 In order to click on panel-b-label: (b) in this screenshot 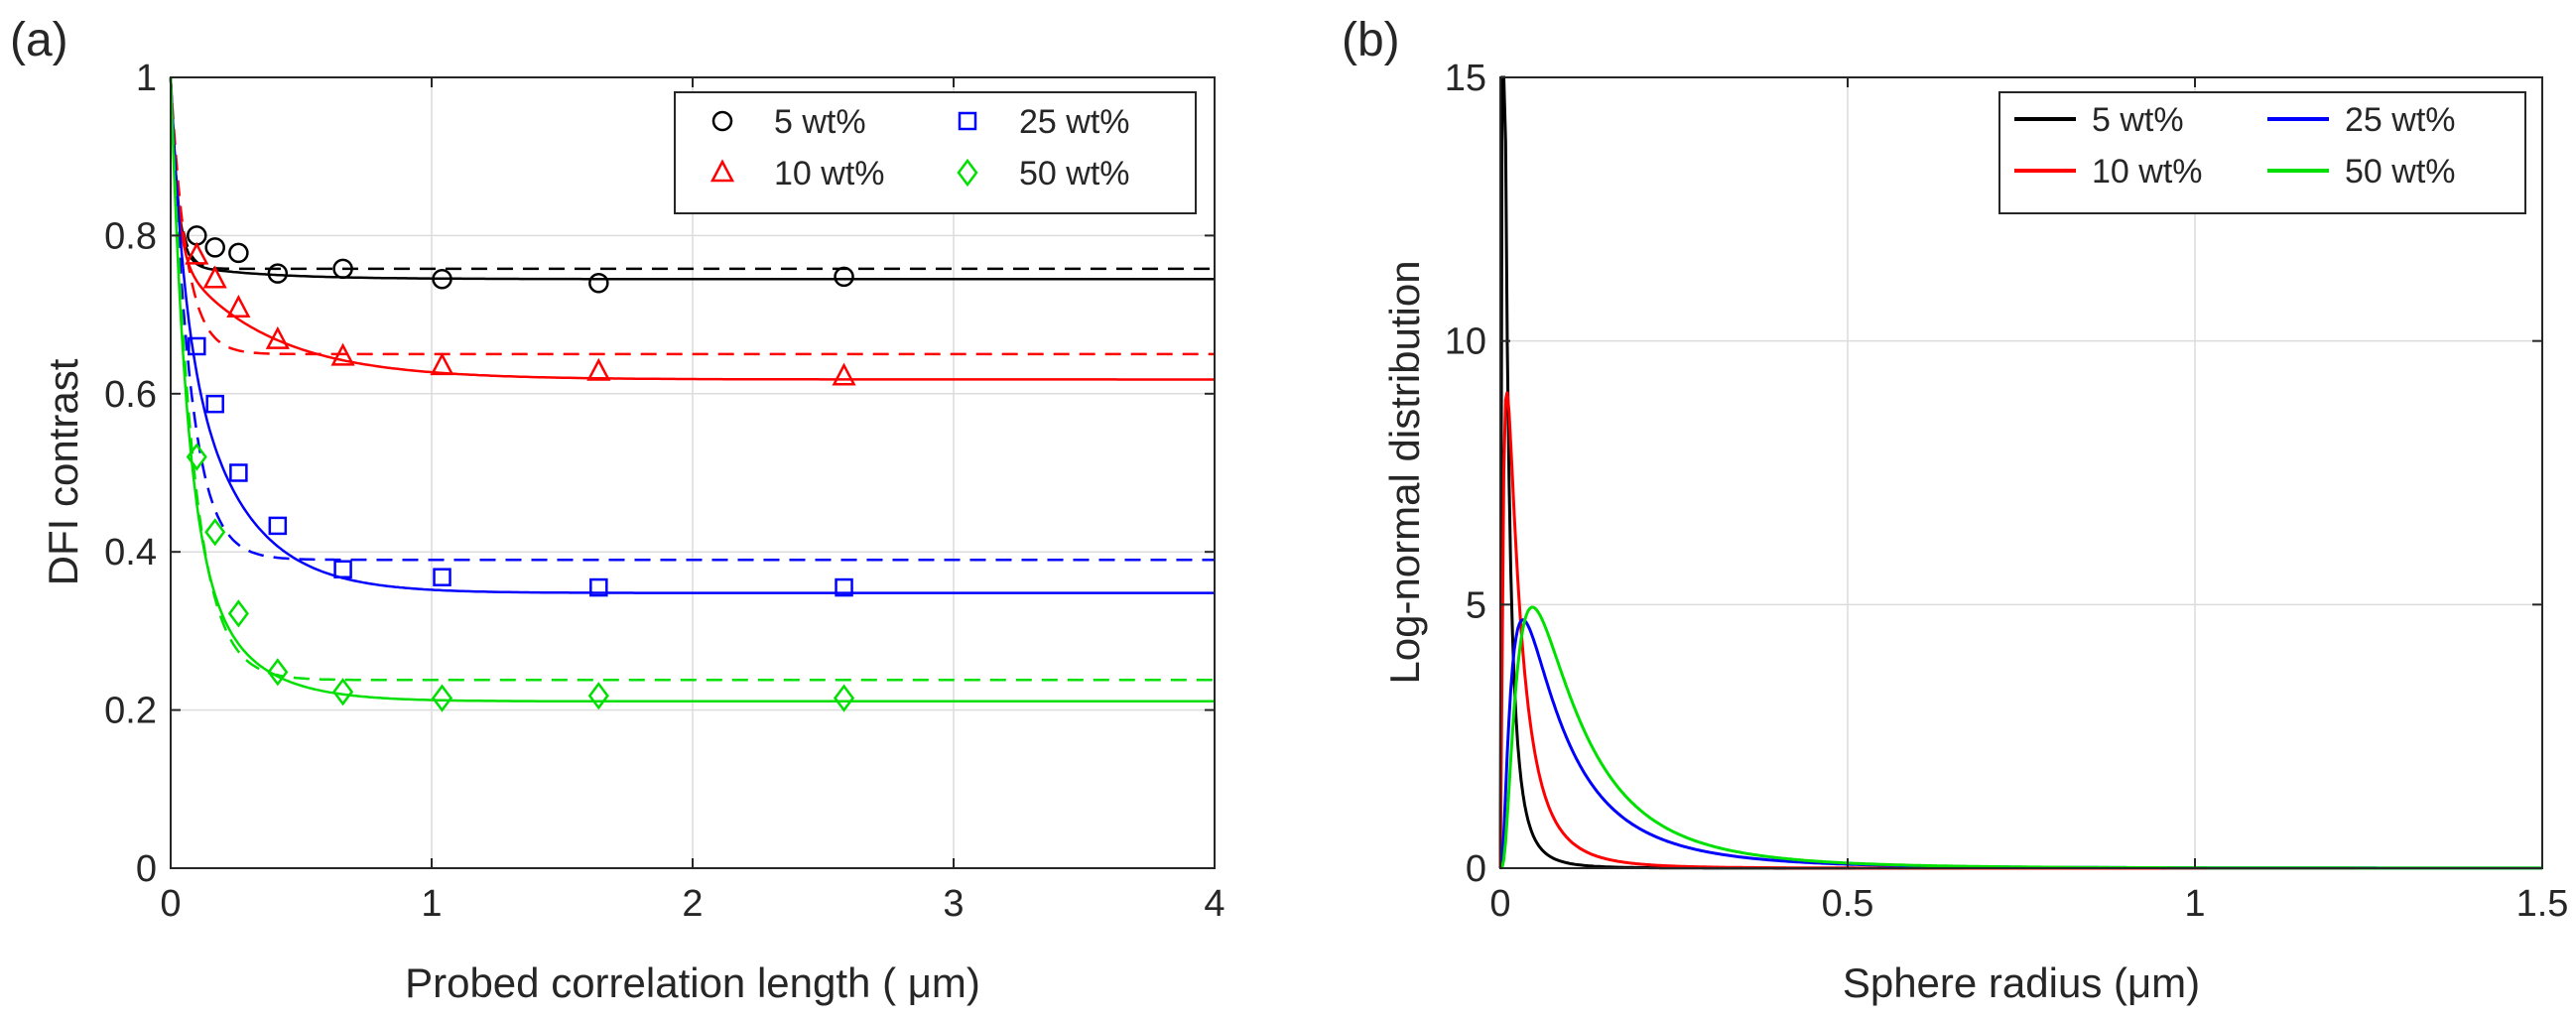, I will do `click(1371, 40)`.